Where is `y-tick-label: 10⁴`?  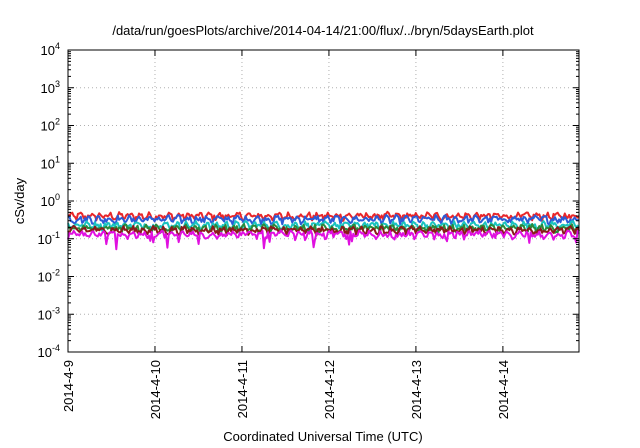
y-tick-label: 10⁴ is located at coordinates (50, 49).